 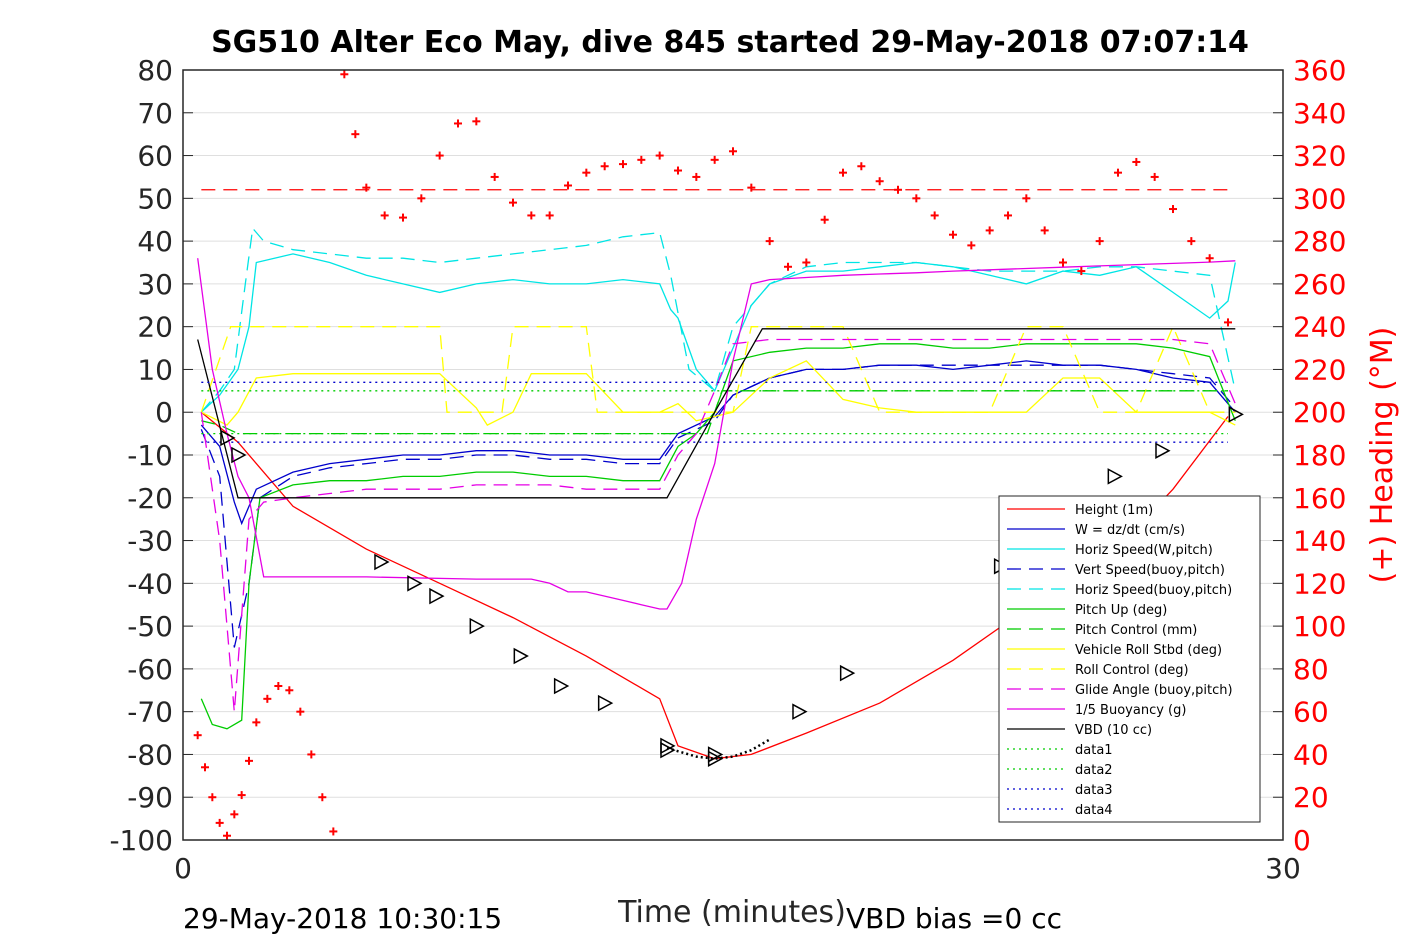 I want to click on right-tick-label: 200, so click(x=1319, y=412).